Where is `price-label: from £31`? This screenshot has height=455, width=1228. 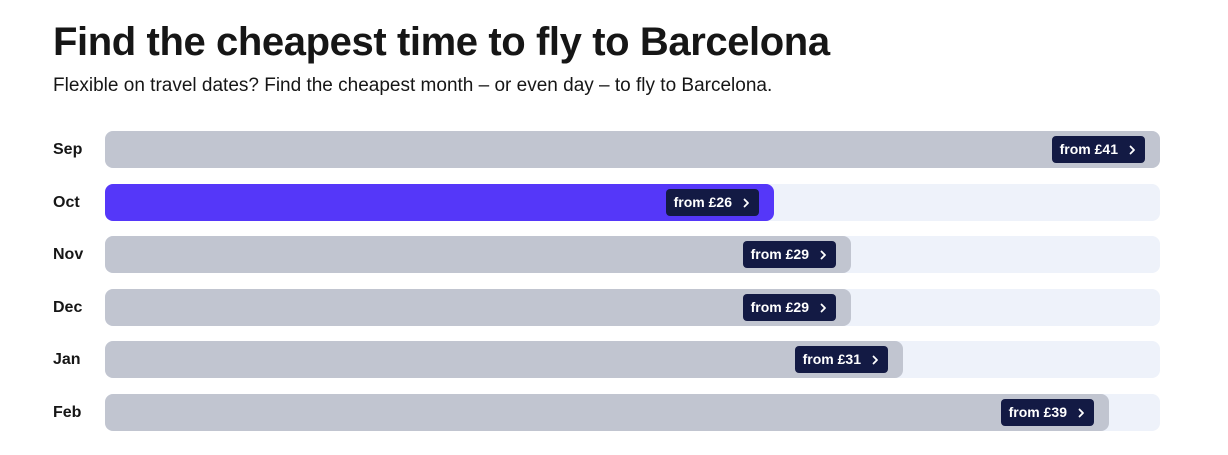
price-label: from £31 is located at coordinates (831, 359).